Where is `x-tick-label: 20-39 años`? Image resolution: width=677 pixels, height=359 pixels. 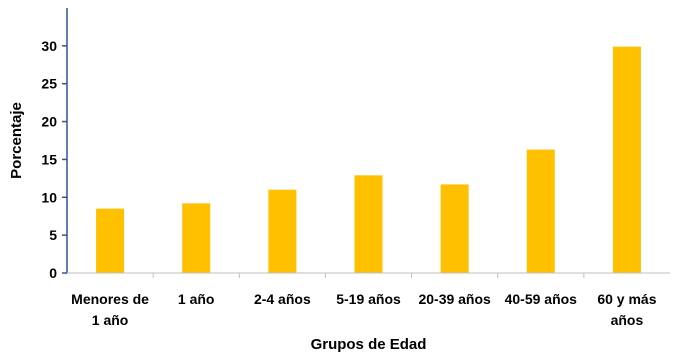
x-tick-label: 20-39 años is located at coordinates (454, 299).